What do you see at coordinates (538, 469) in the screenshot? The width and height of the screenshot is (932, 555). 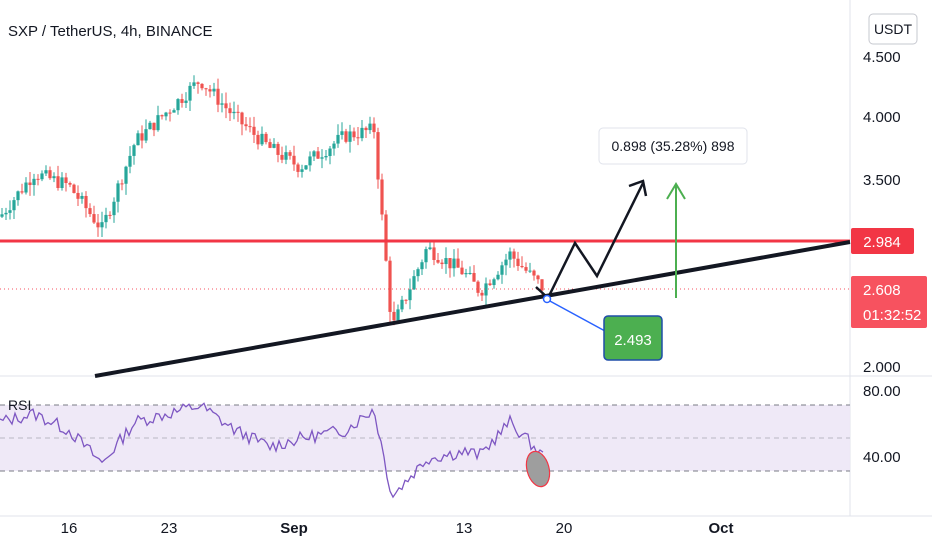 I see `rsi-highlight-ellipse` at bounding box center [538, 469].